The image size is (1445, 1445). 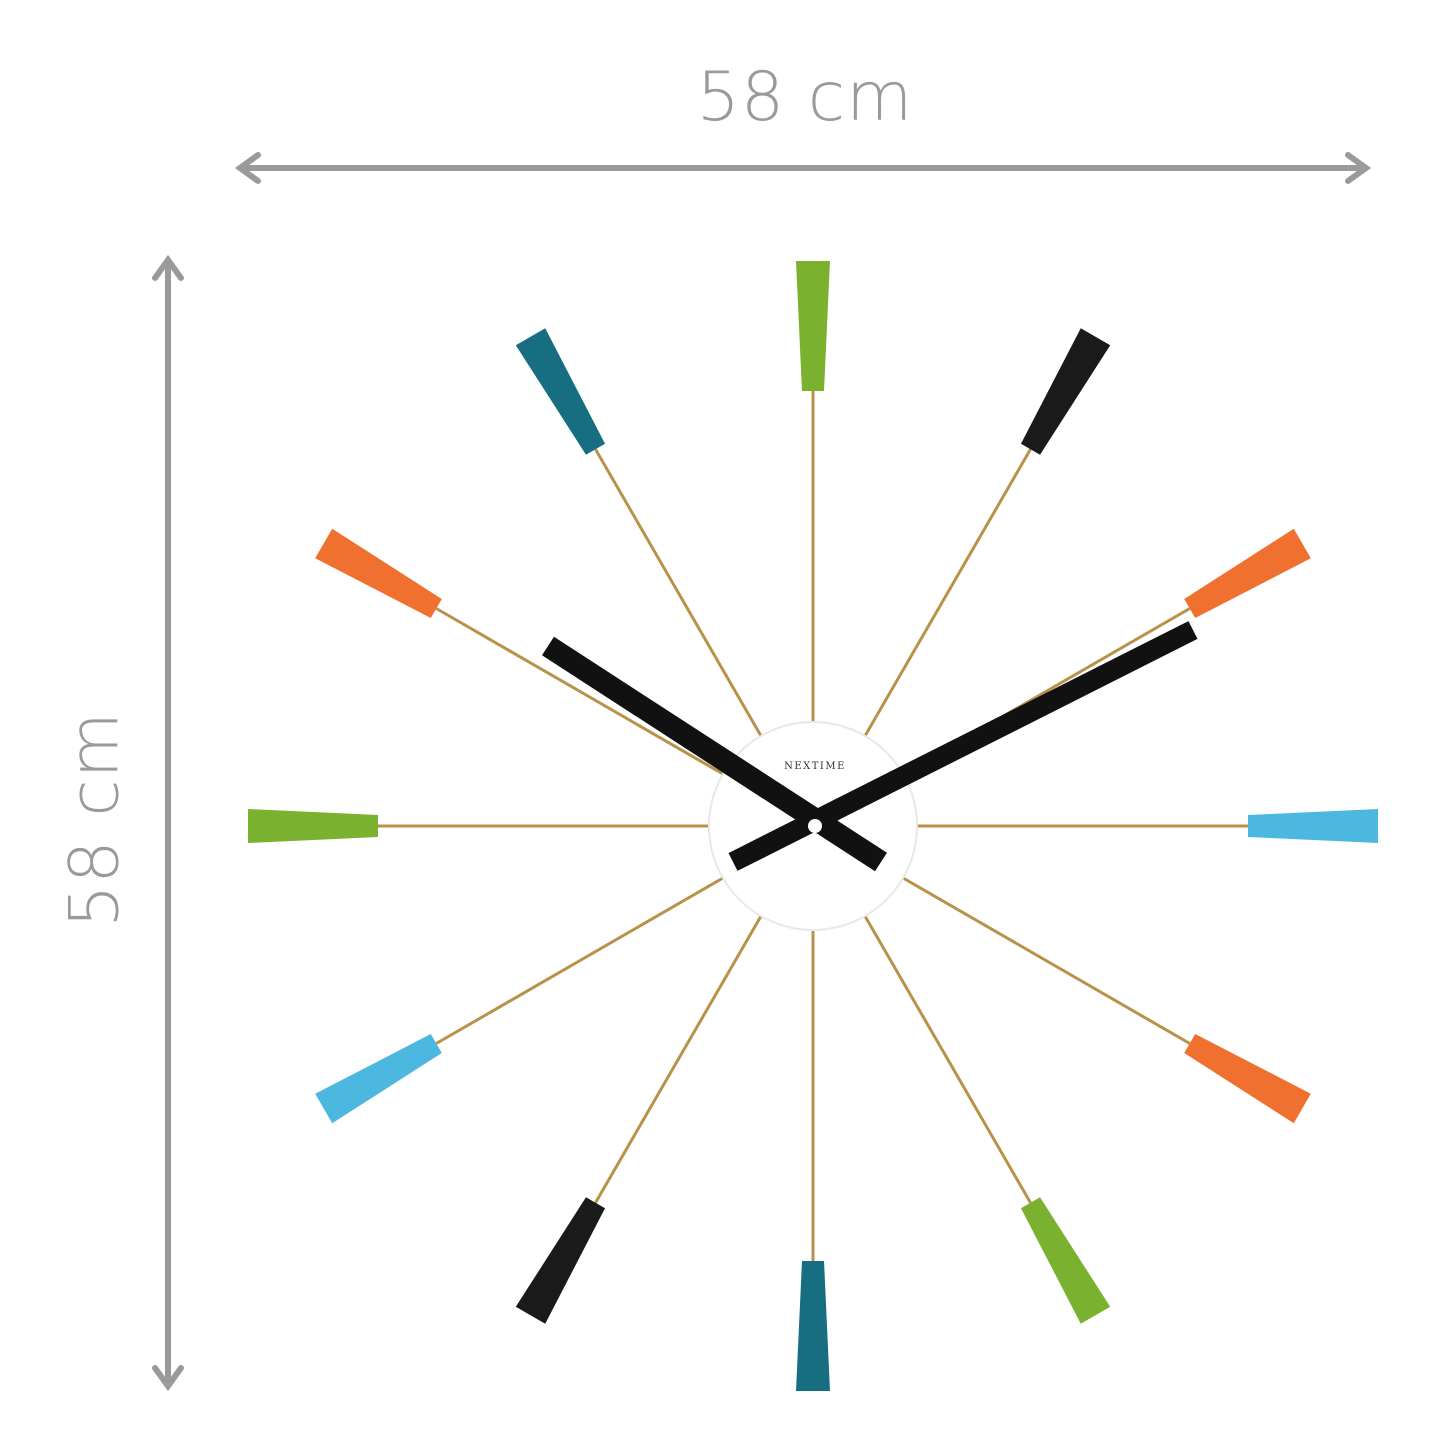 What do you see at coordinates (168, 267) in the screenshot?
I see `arrow-head-top` at bounding box center [168, 267].